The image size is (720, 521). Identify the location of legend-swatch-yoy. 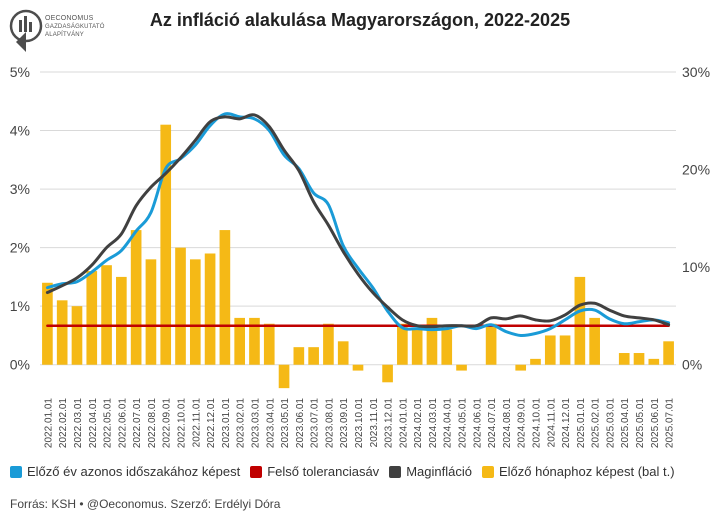
(16, 471).